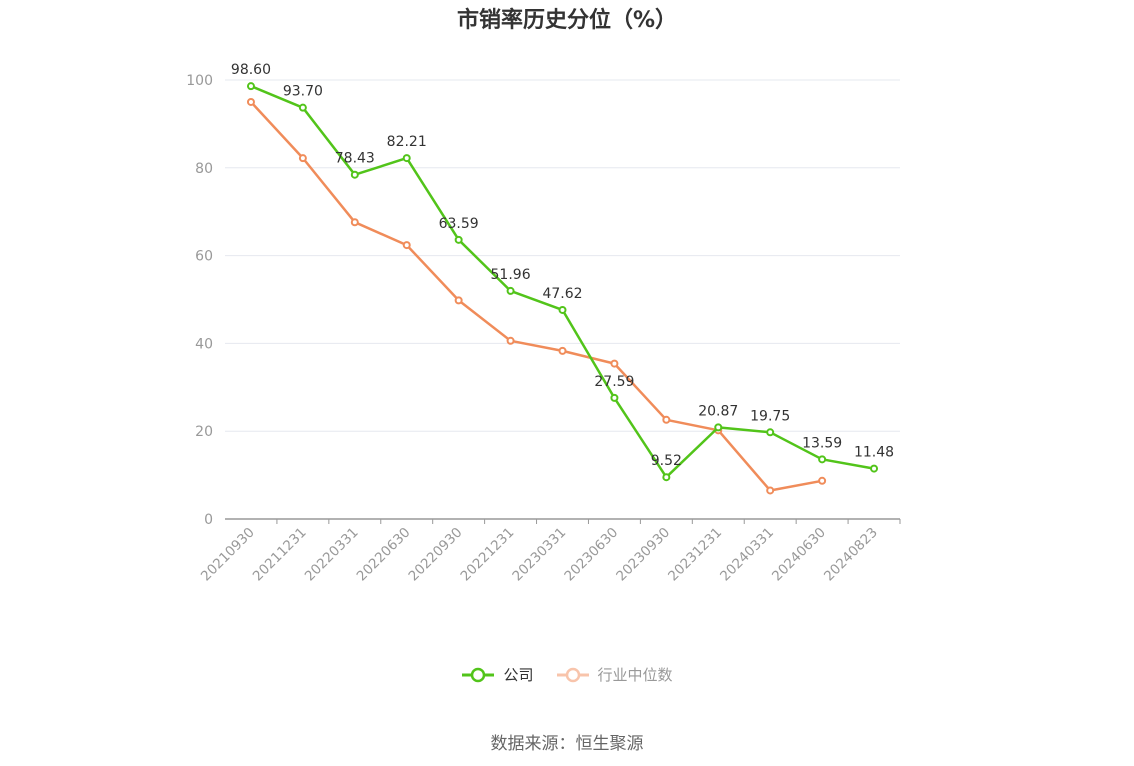  What do you see at coordinates (459, 224) in the screenshot?
I see `data-label-4: 63.59` at bounding box center [459, 224].